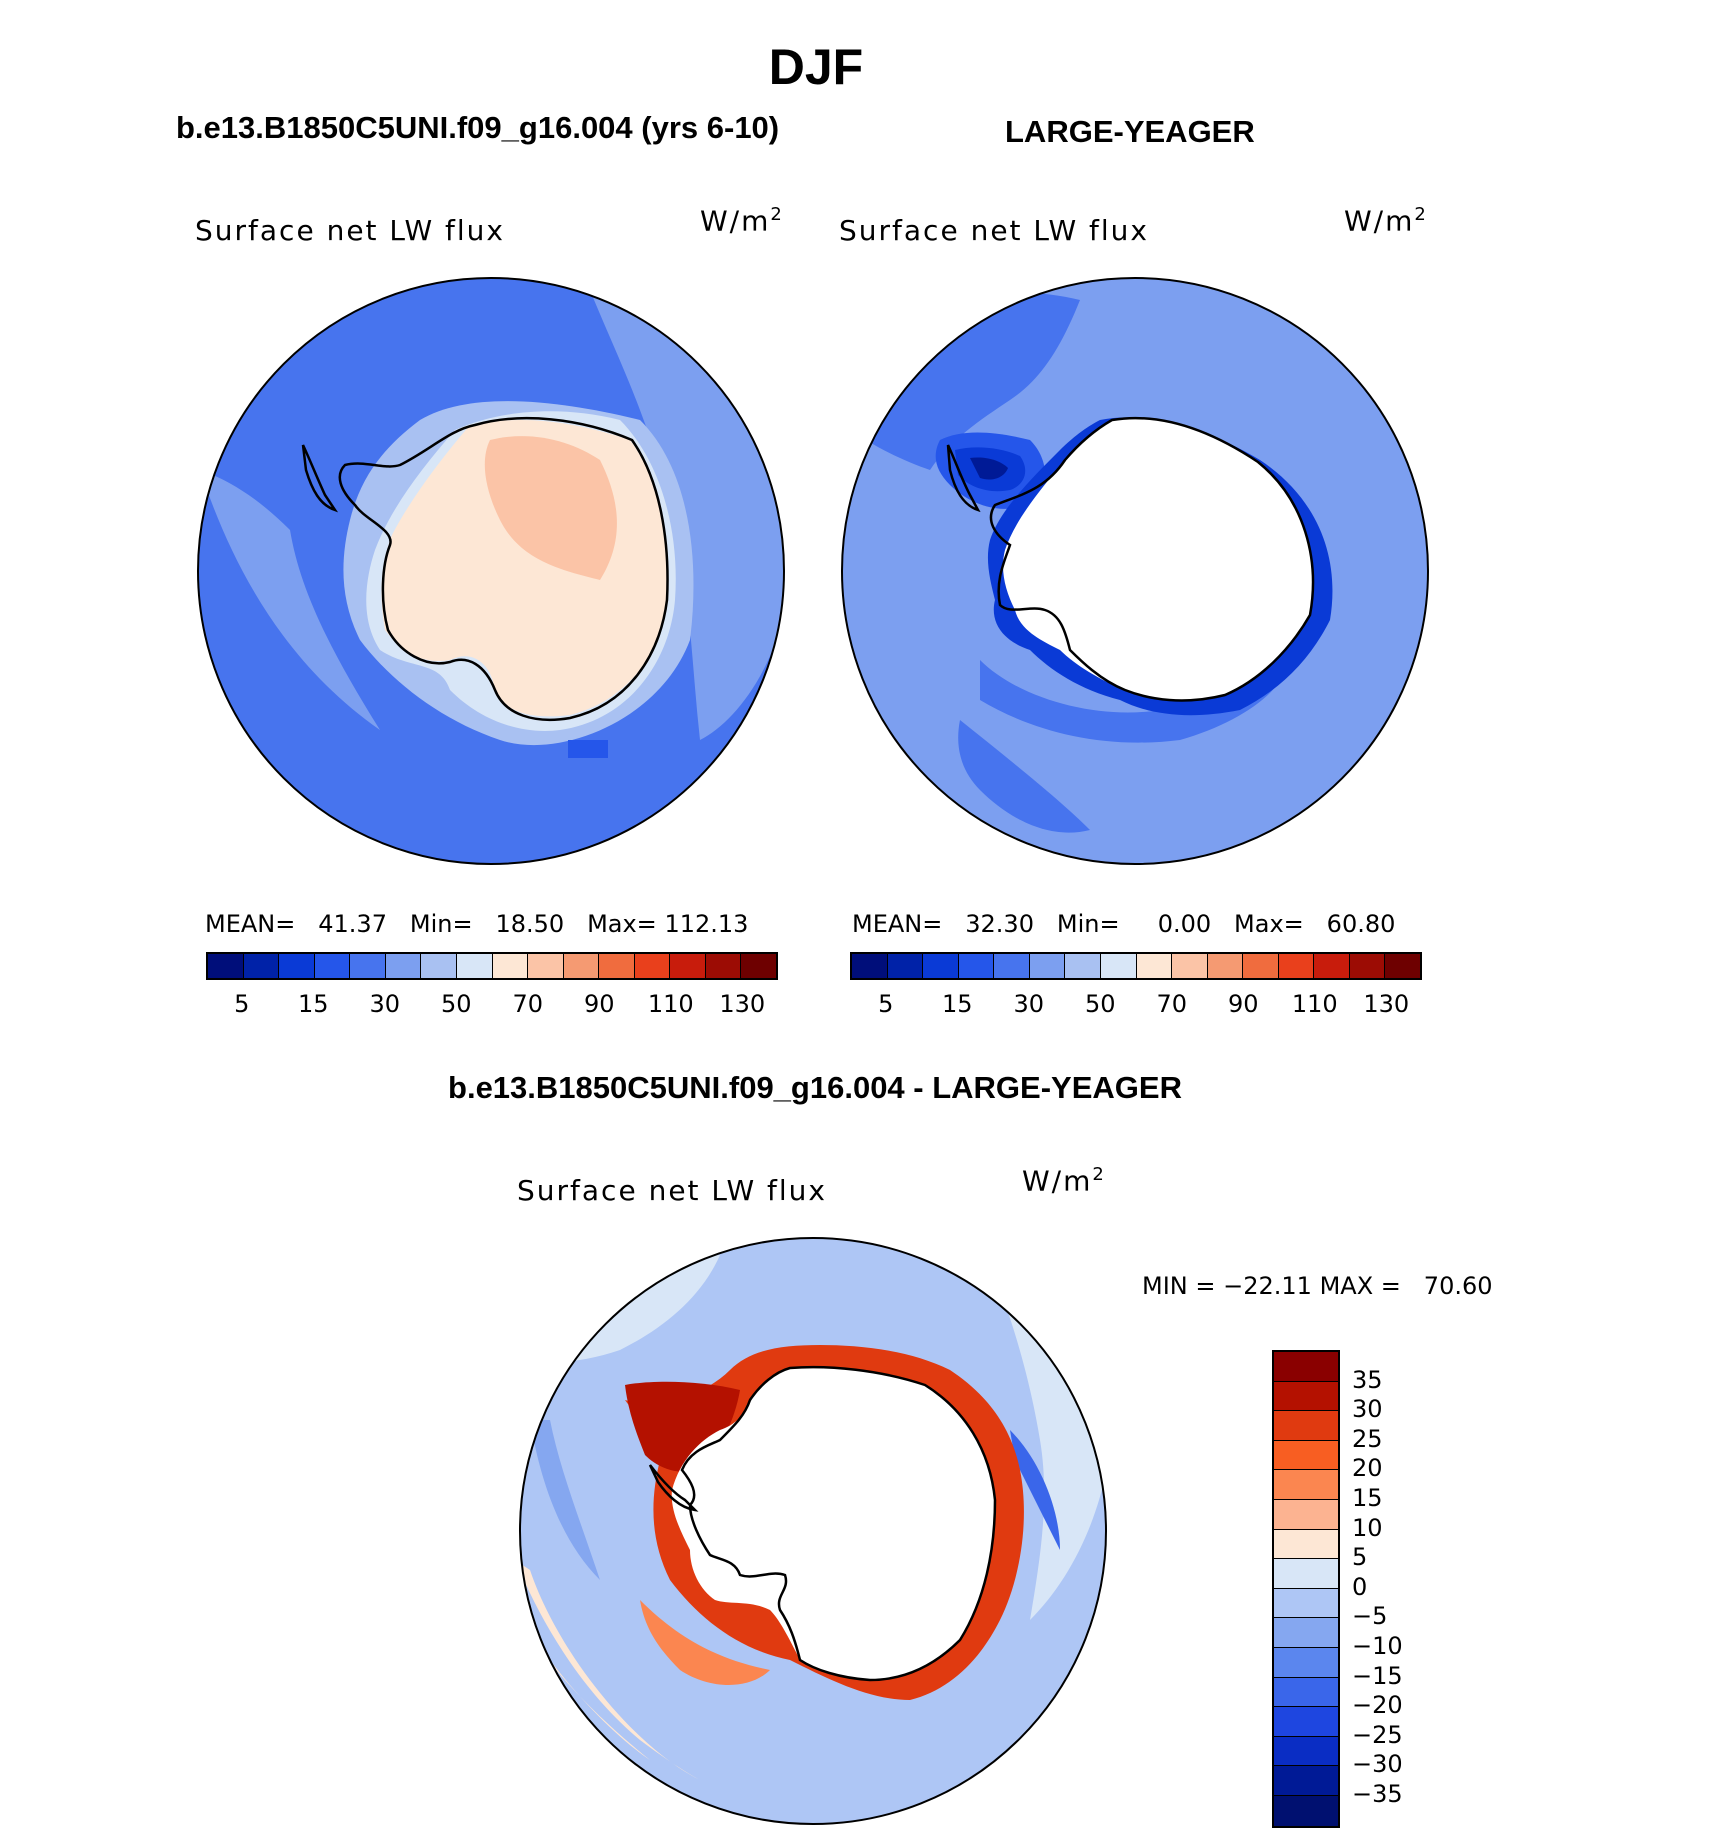  Describe the element at coordinates (1136, 1005) in the screenshot. I see `right-colorbar-ticks: 5 15 30 50 70 90 110 130` at that location.